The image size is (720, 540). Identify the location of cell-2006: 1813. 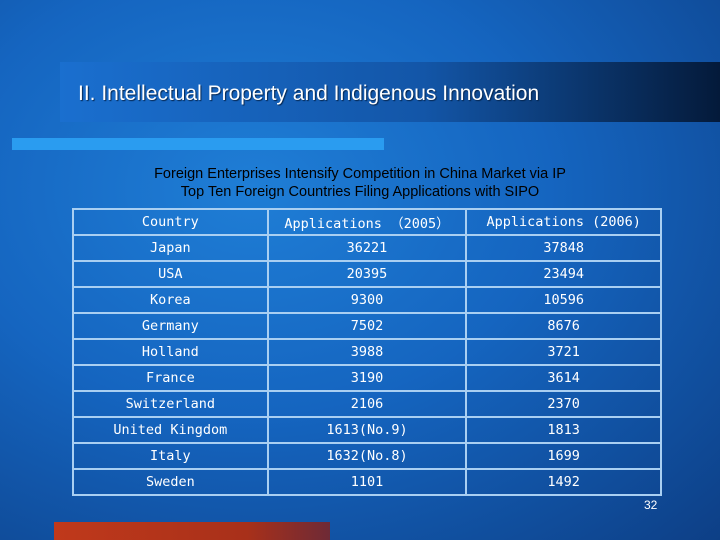
(563, 430).